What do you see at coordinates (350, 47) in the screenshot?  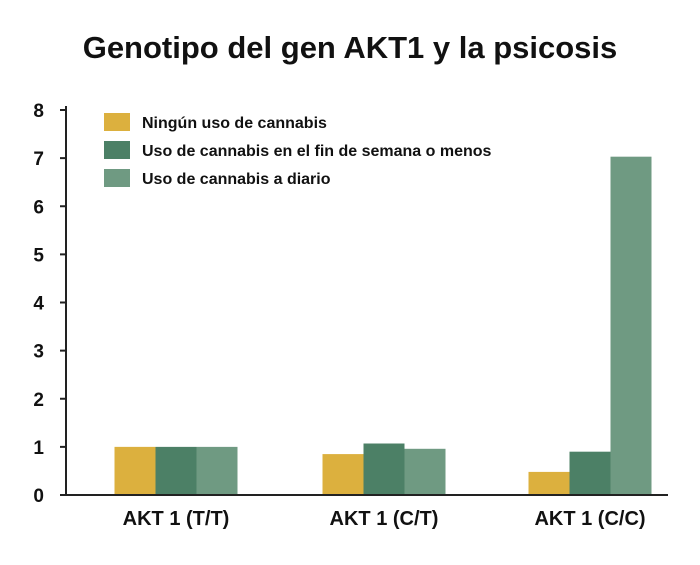 I see `chart-title: Genotipo del gen AKT1 y la psicosis` at bounding box center [350, 47].